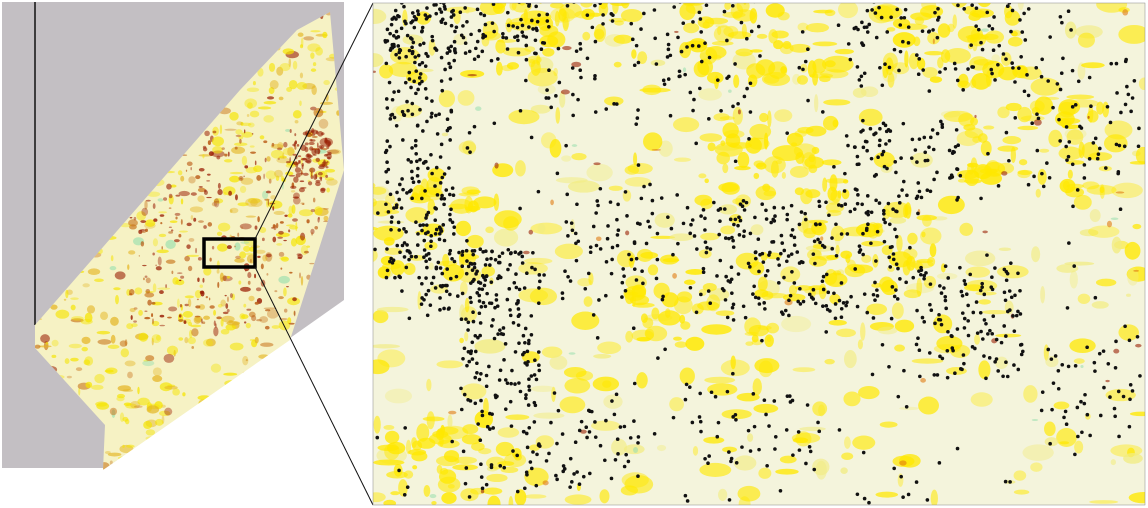  What do you see at coordinates (433, 496) in the screenshot?
I see `zoom-green-patch` at bounding box center [433, 496].